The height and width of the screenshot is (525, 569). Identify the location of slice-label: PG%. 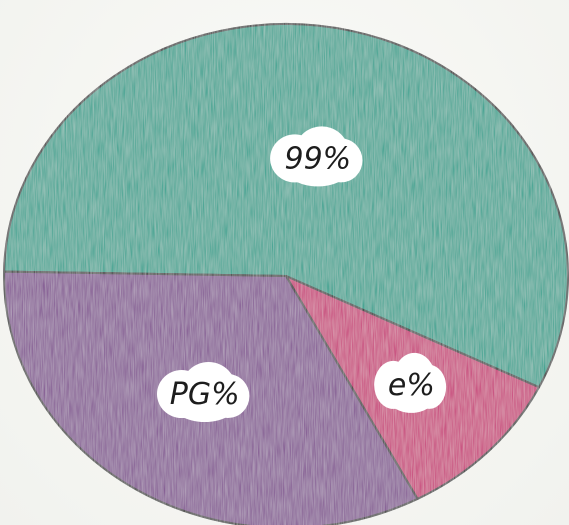
(205, 394).